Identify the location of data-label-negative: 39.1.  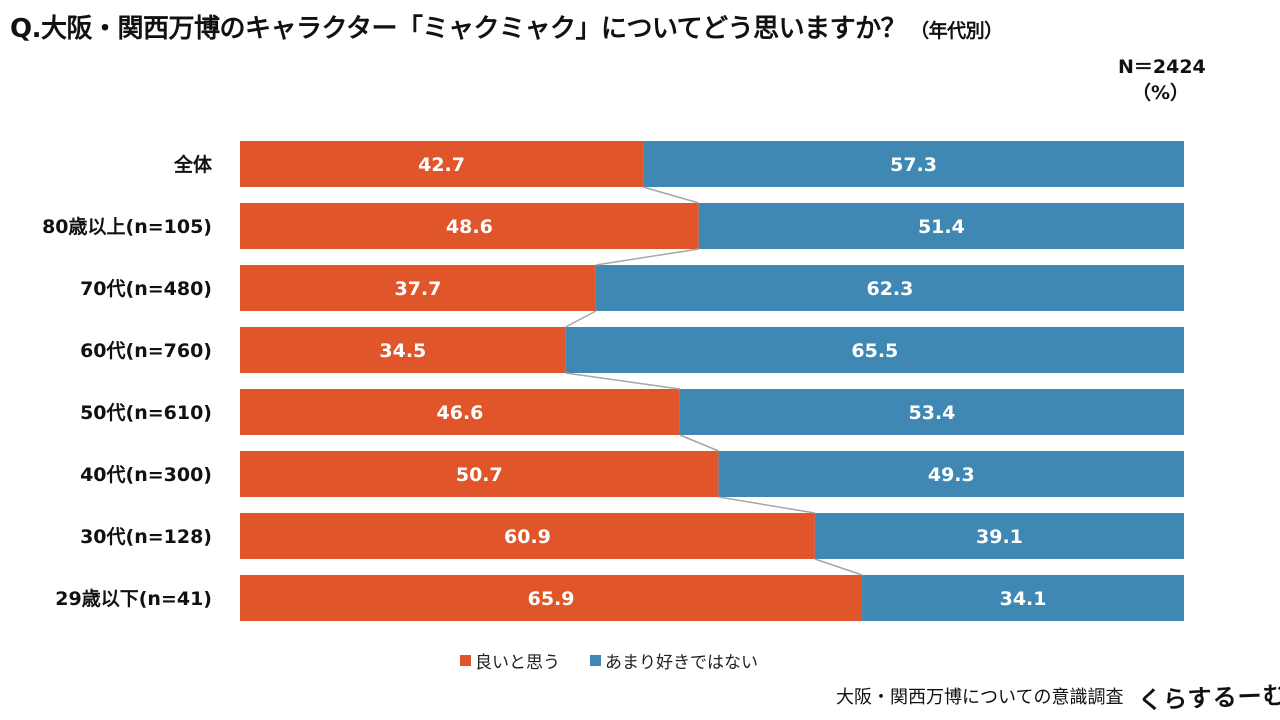
(999, 537).